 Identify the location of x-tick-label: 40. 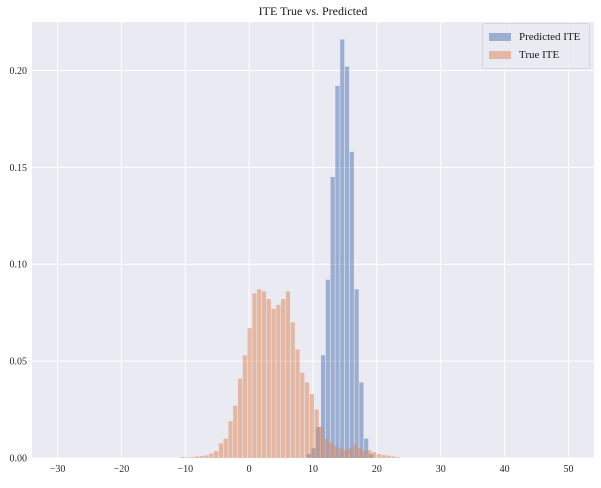
(505, 469).